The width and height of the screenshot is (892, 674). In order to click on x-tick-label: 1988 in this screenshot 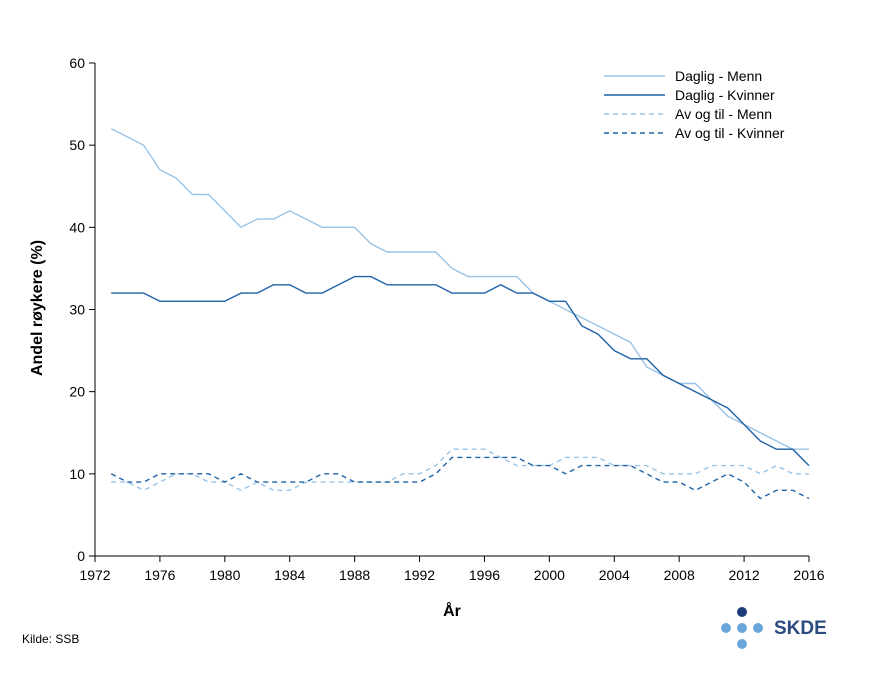, I will do `click(354, 575)`.